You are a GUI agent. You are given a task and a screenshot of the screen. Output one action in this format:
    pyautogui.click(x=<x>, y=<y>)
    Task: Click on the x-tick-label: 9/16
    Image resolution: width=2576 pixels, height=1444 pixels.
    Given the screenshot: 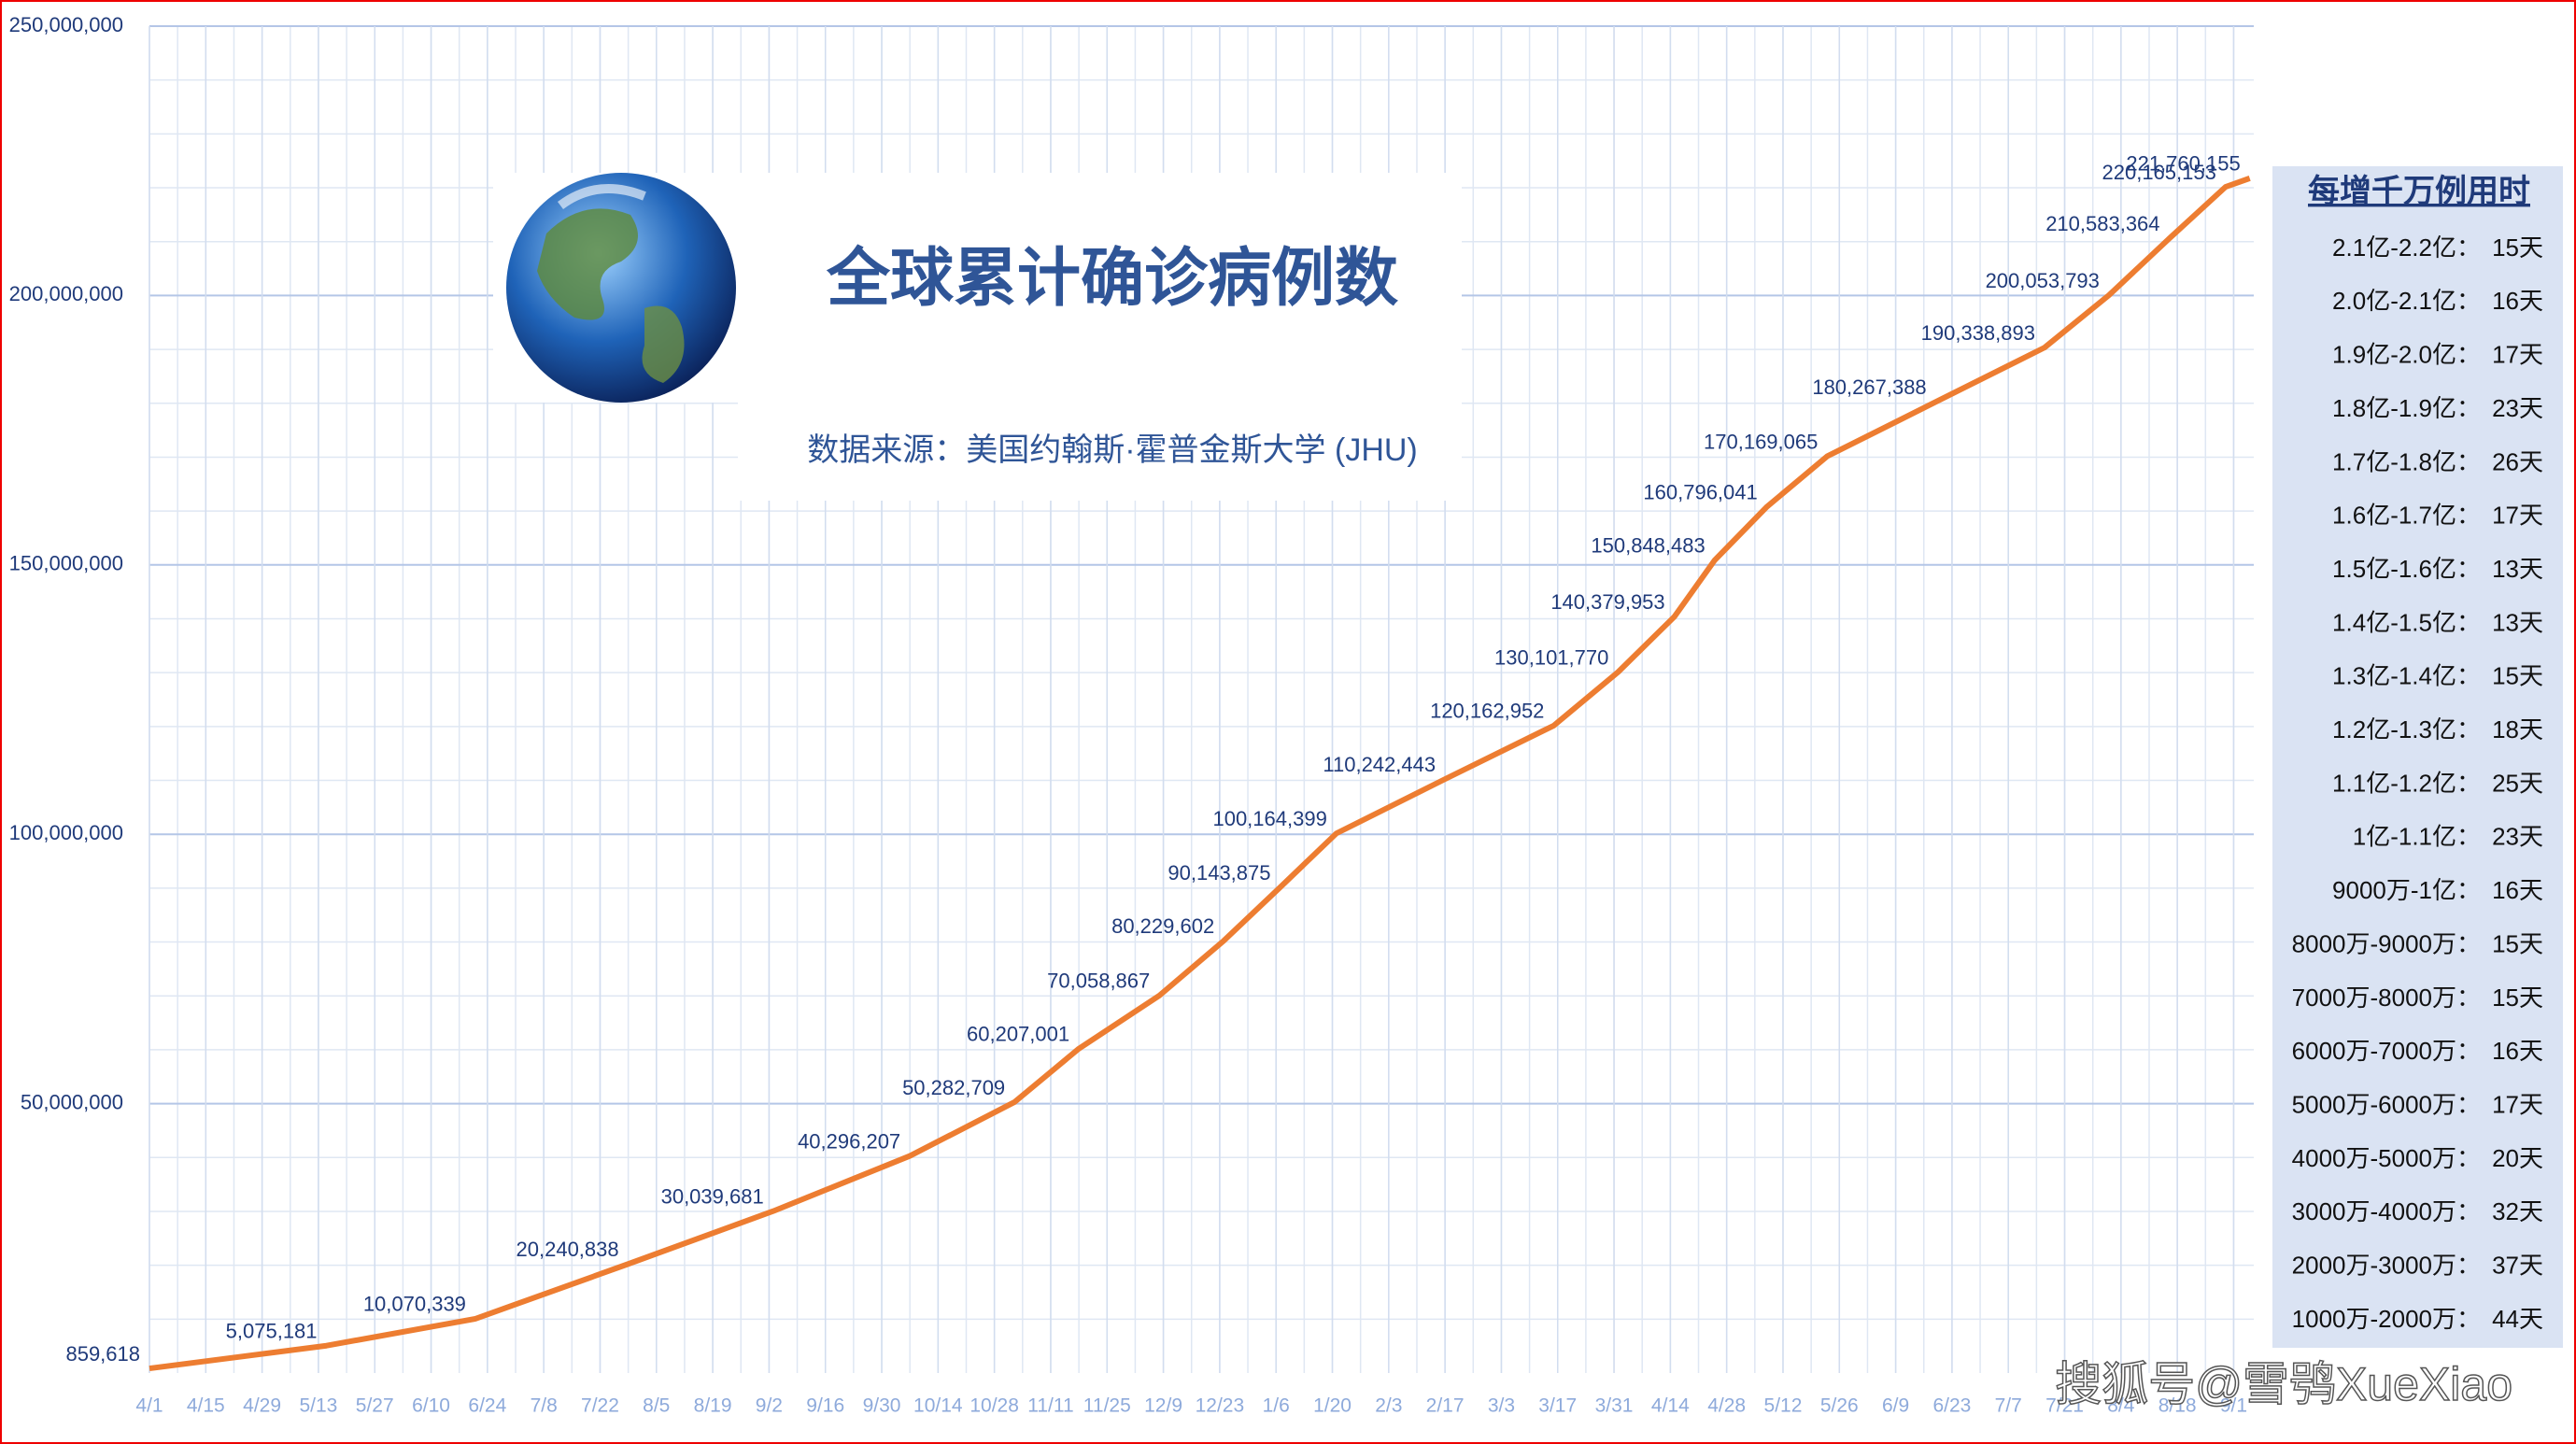 What is the action you would take?
    pyautogui.click(x=825, y=1406)
    